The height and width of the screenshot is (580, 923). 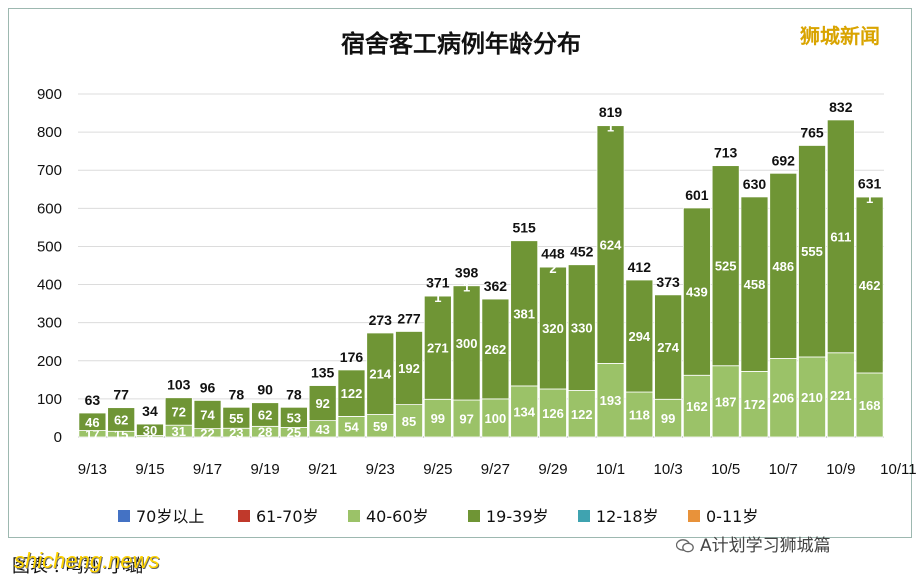 I want to click on x-tick-label: 10/3, so click(x=668, y=469).